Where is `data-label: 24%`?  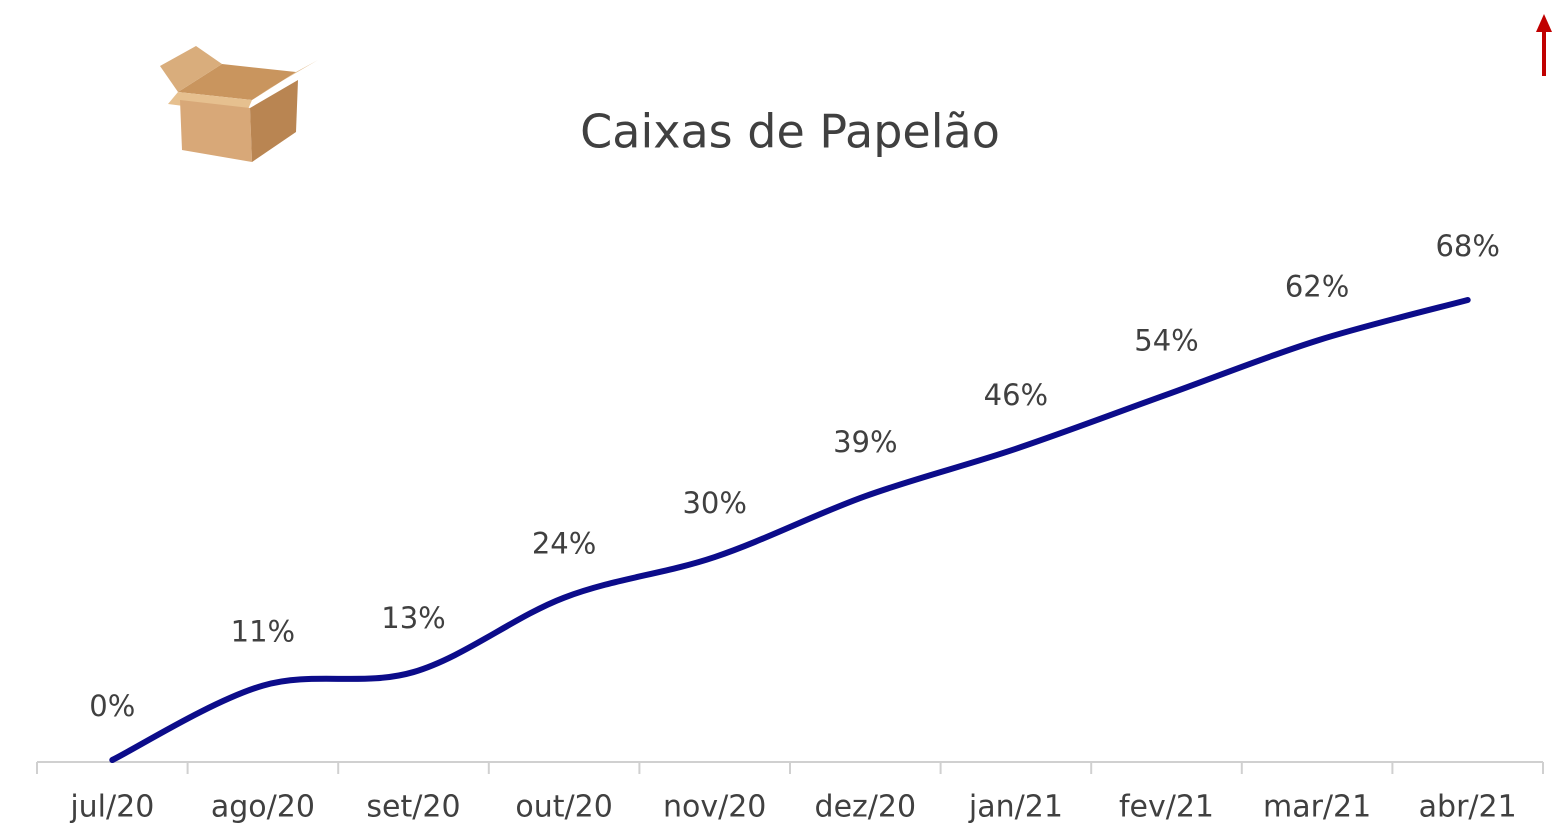 data-label: 24% is located at coordinates (564, 544).